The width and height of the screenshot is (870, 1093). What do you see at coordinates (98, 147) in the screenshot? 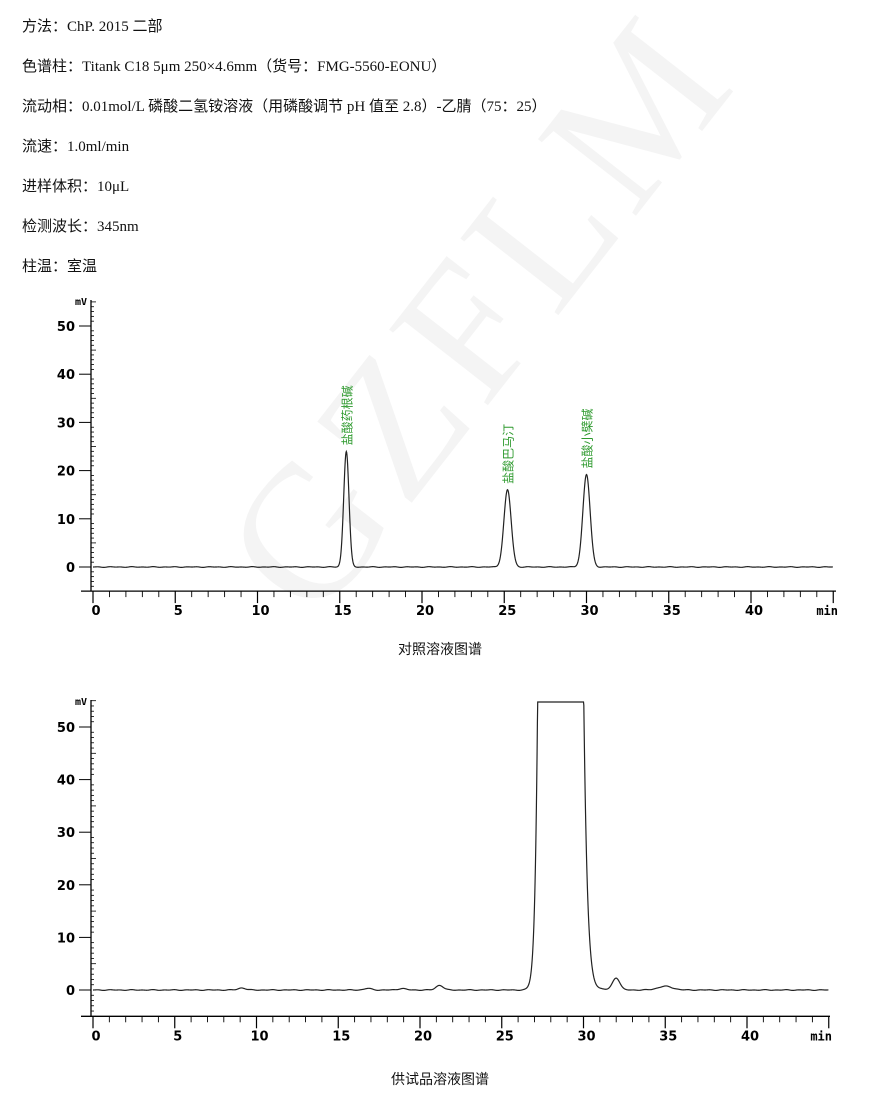
I see `method-value: 1.0ml/min` at bounding box center [98, 147].